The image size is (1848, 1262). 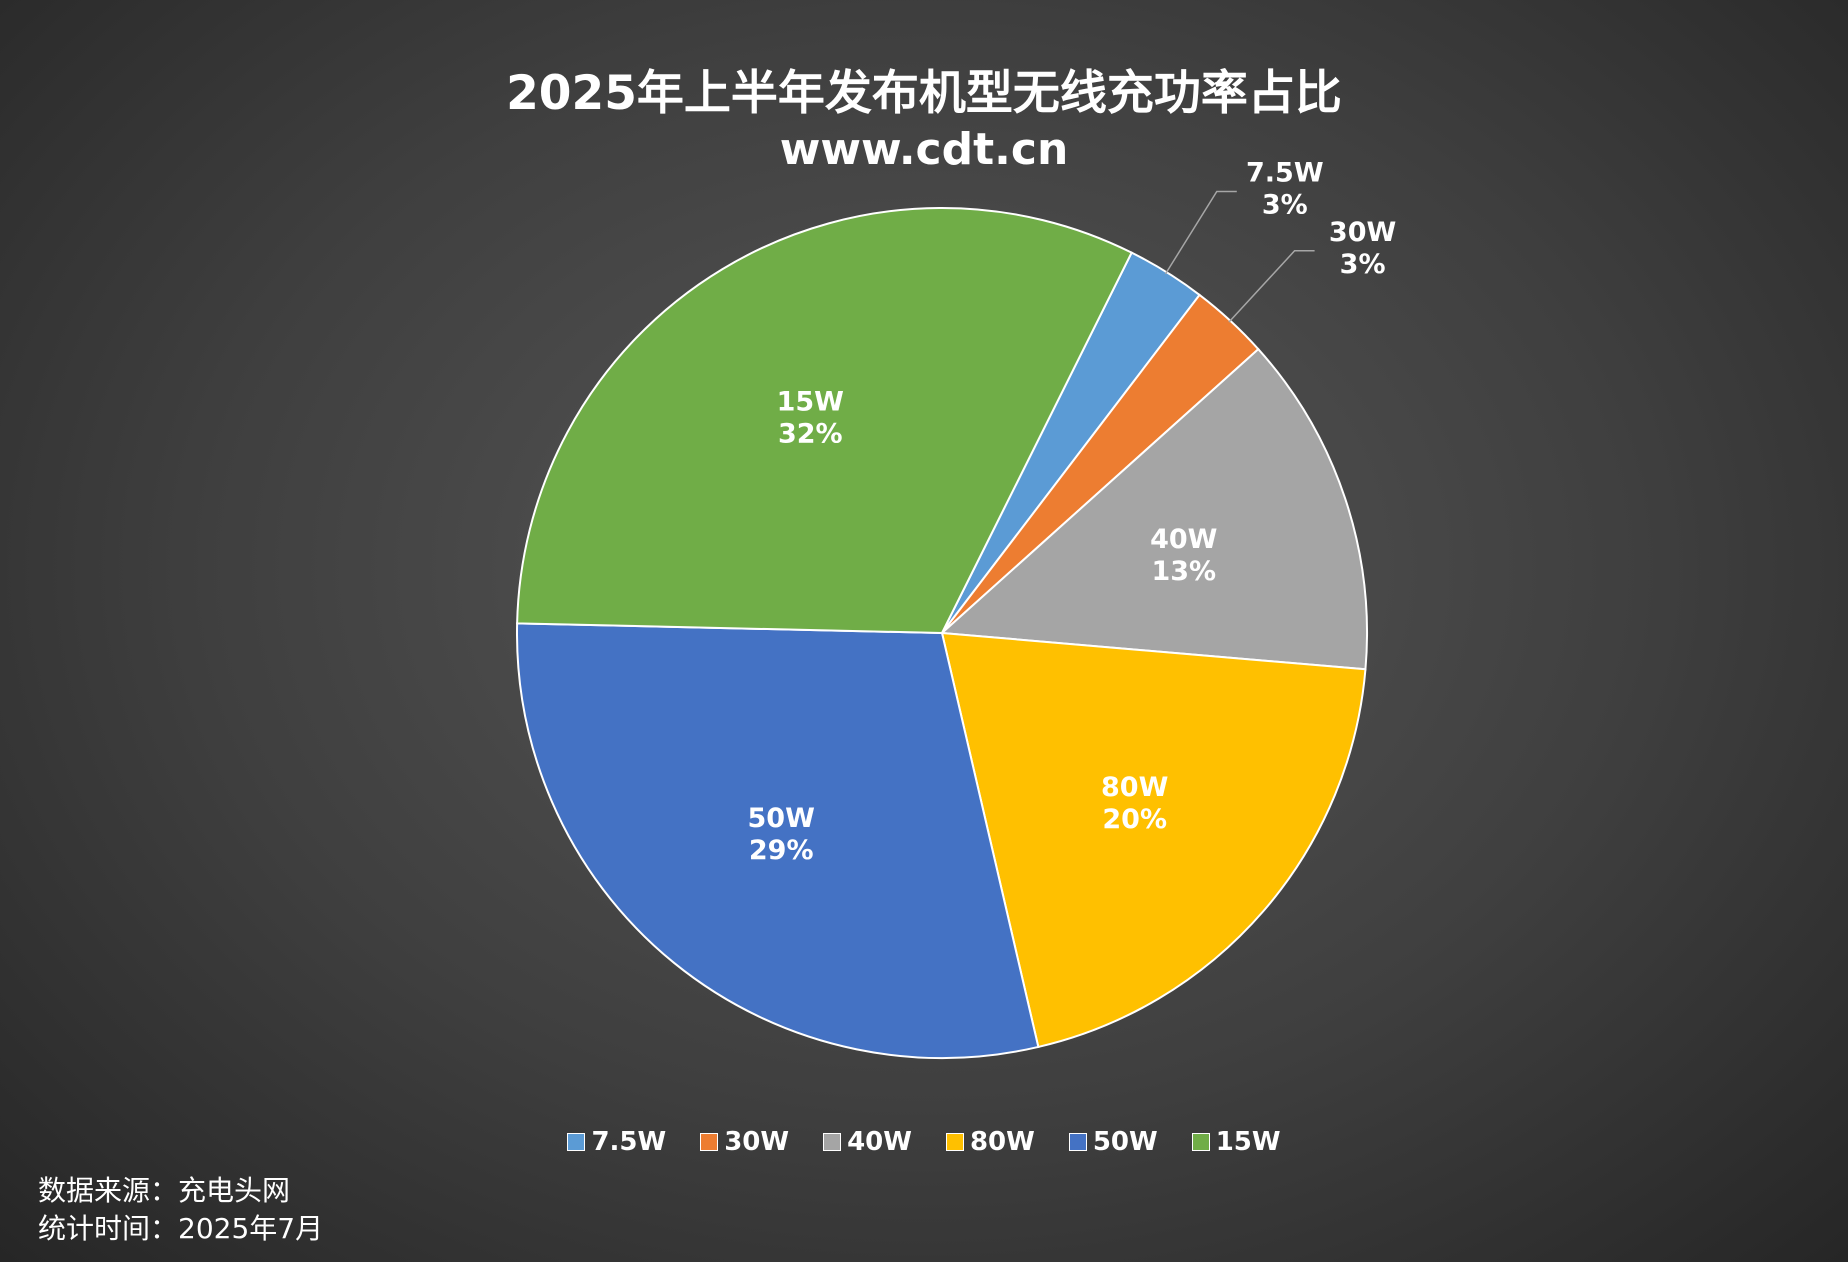 I want to click on chart-subtitle: www.cdt.cn, so click(x=924, y=149).